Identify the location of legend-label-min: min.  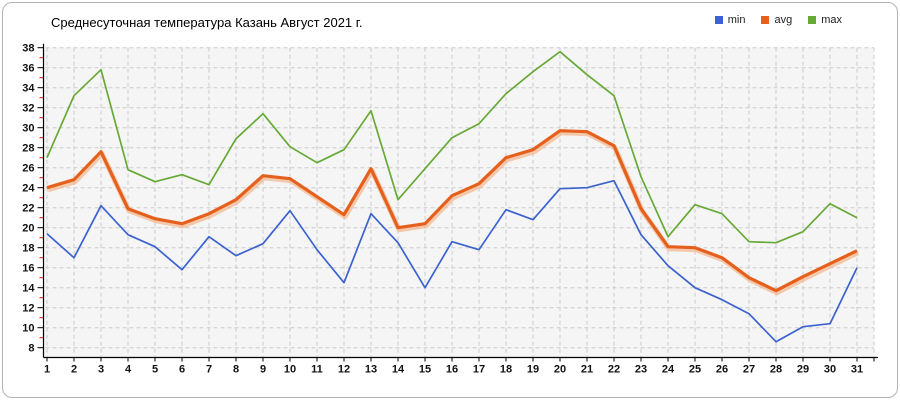
(736, 20).